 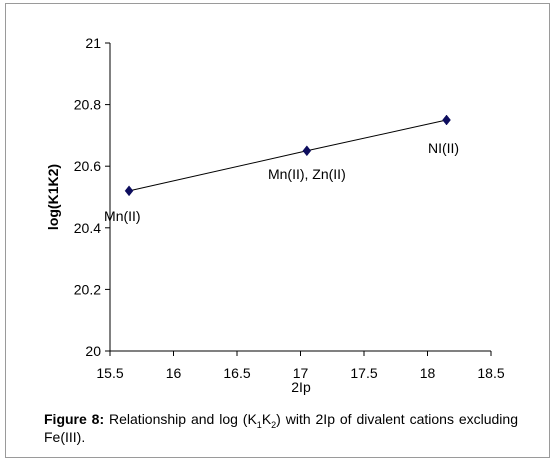 What do you see at coordinates (180, 419) in the screenshot?
I see `caption-text-a: Relationship and log (K` at bounding box center [180, 419].